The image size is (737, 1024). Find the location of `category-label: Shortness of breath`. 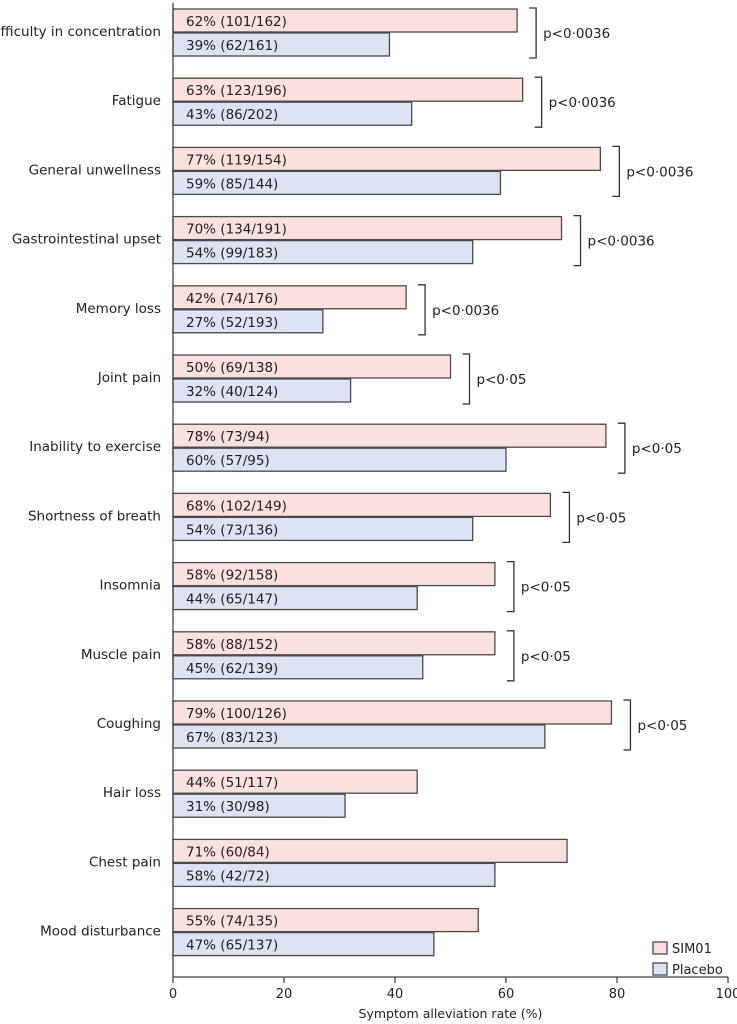

category-label: Shortness of breath is located at coordinates (94, 516).